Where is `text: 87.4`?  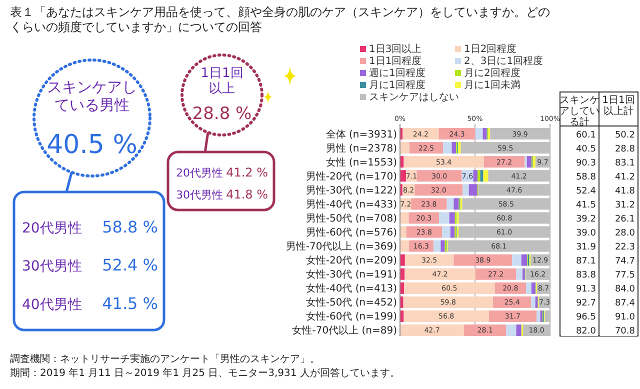 text: 87.4 is located at coordinates (624, 303).